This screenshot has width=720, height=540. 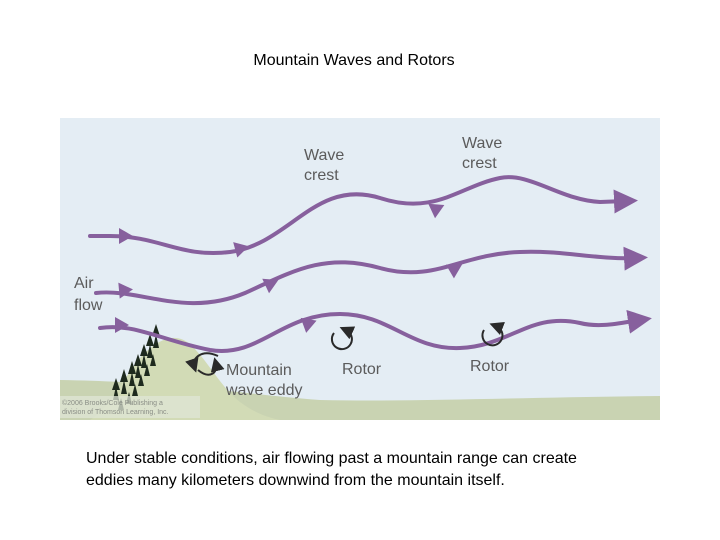 What do you see at coordinates (362, 369) in the screenshot?
I see `rotor-label-left: Rotor` at bounding box center [362, 369].